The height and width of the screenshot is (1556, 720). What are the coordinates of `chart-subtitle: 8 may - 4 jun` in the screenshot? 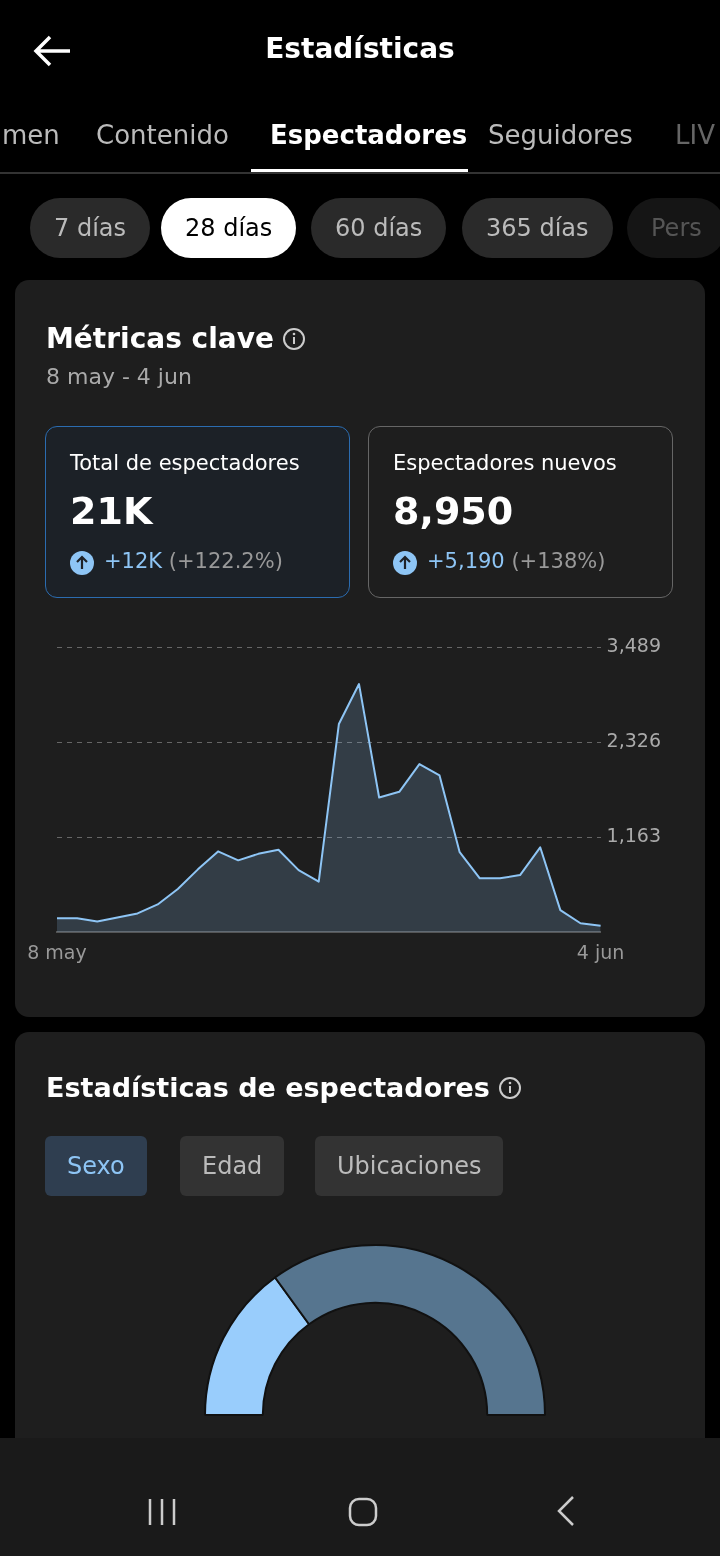 It's located at (119, 376).